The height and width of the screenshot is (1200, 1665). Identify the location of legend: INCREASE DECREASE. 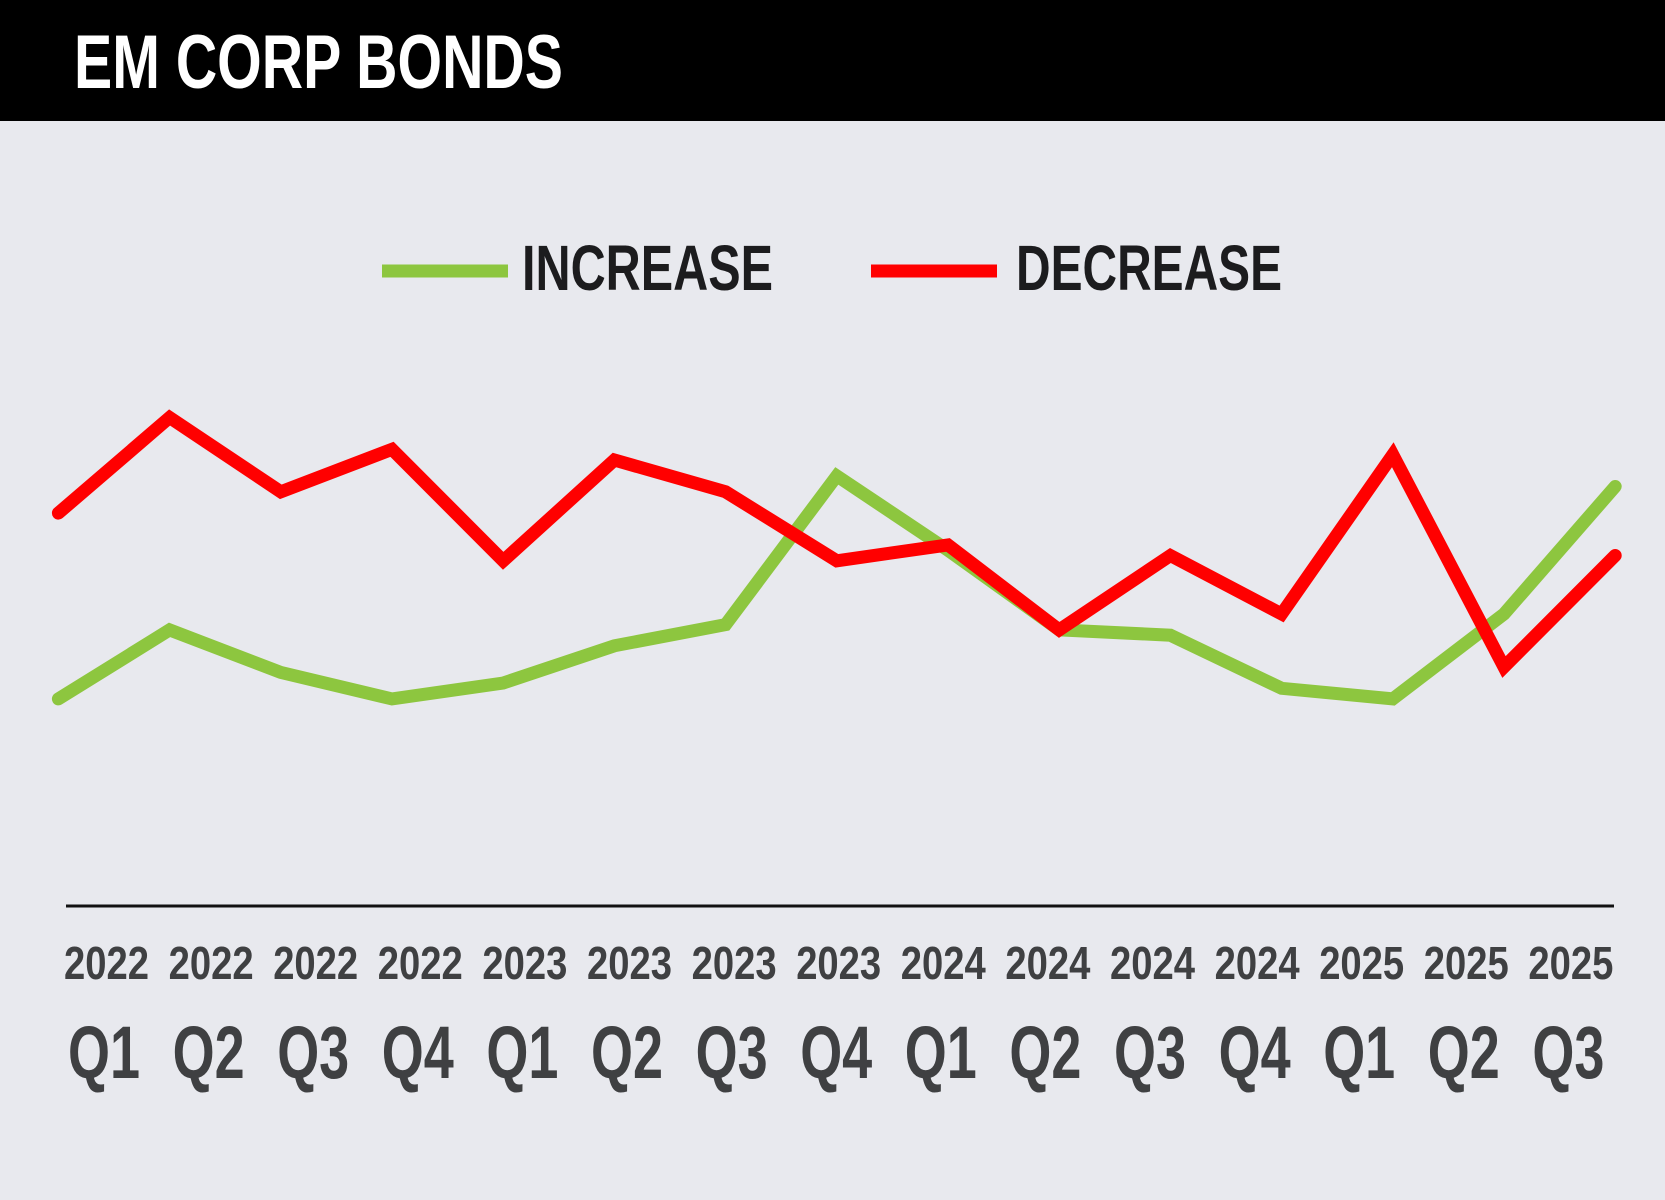
(832, 268).